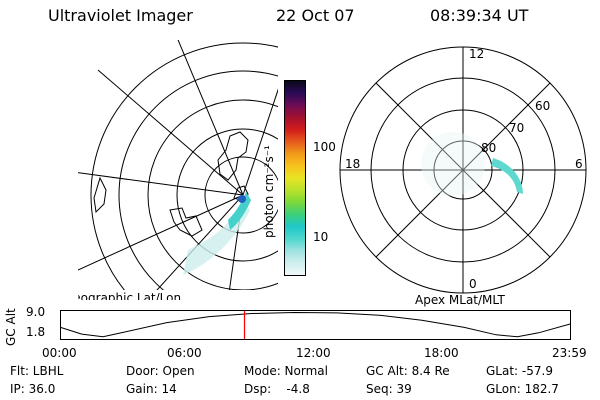 The height and width of the screenshot is (400, 600). What do you see at coordinates (473, 284) in the screenshot?
I see `mlt-label-0: 0` at bounding box center [473, 284].